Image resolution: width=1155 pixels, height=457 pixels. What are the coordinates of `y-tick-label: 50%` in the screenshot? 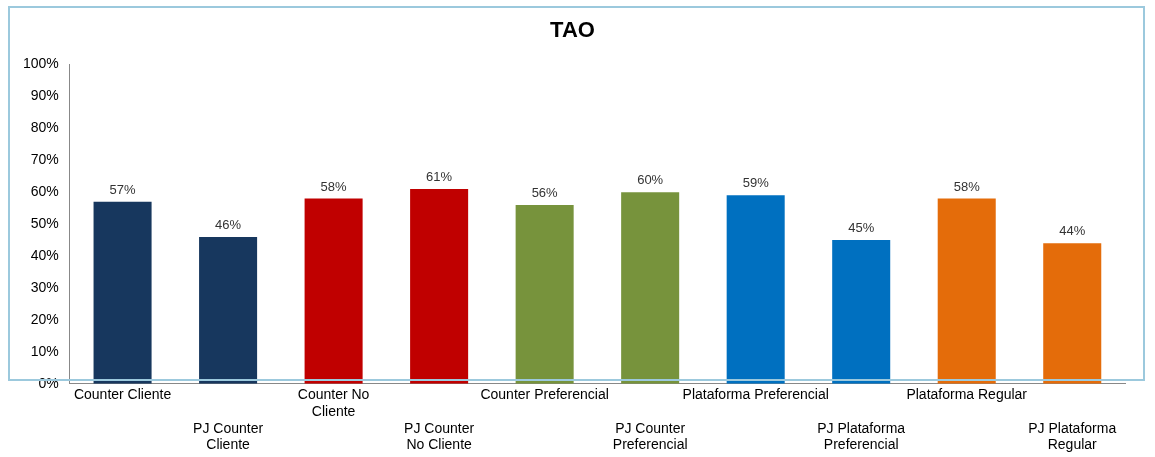 It's located at (44, 222).